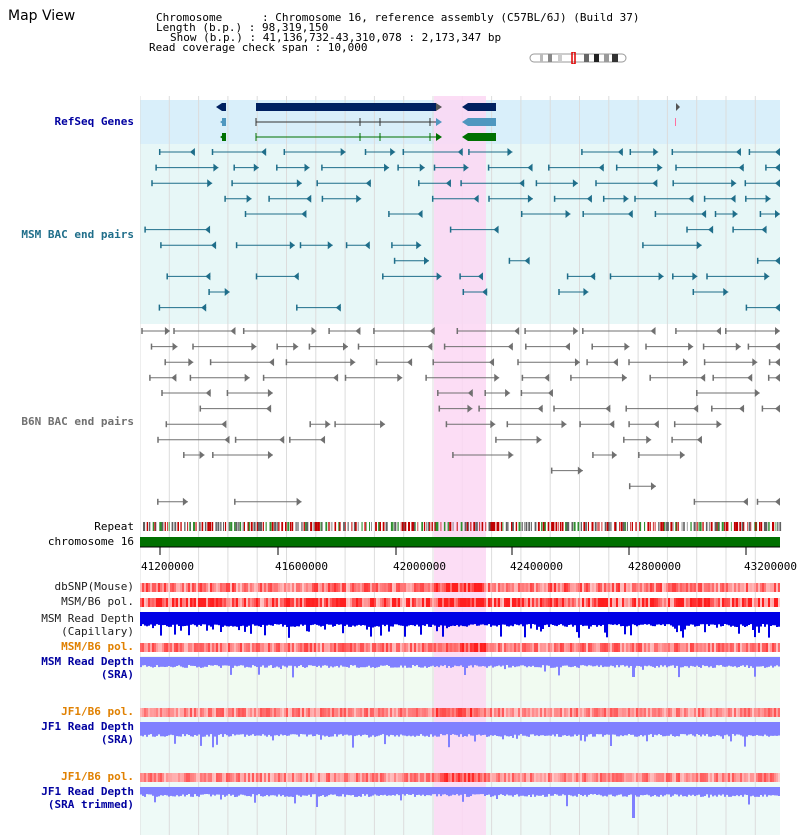 The height and width of the screenshot is (835, 800). Describe the element at coordinates (579, 58) in the screenshot. I see `chromosome-ideogram` at that location.